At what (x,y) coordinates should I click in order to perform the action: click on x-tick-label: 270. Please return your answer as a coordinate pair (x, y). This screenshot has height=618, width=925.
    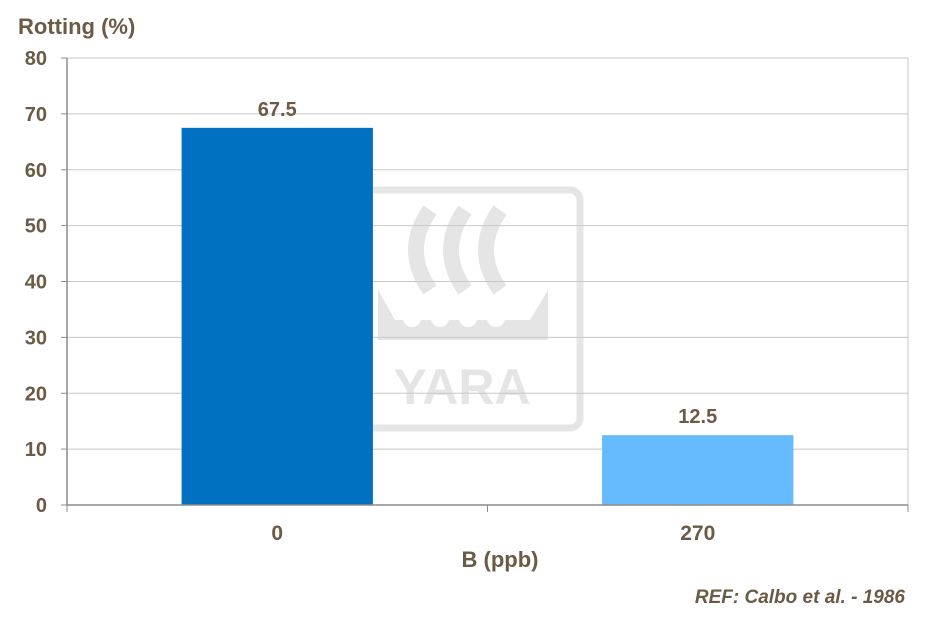
    Looking at the image, I should click on (697, 533).